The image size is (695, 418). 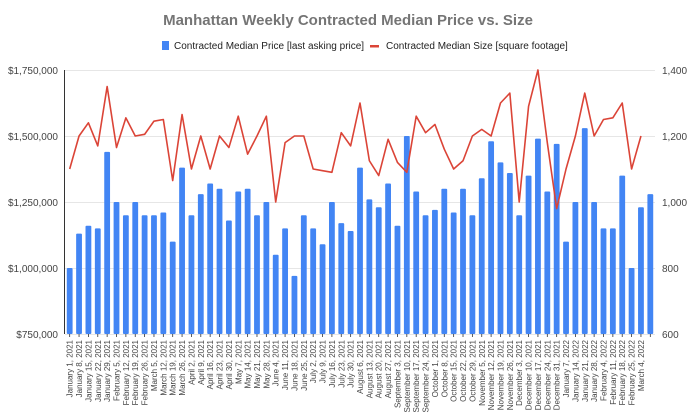 What do you see at coordinates (360, 366) in the screenshot?
I see `x-tick-label: August 6, 2021` at bounding box center [360, 366].